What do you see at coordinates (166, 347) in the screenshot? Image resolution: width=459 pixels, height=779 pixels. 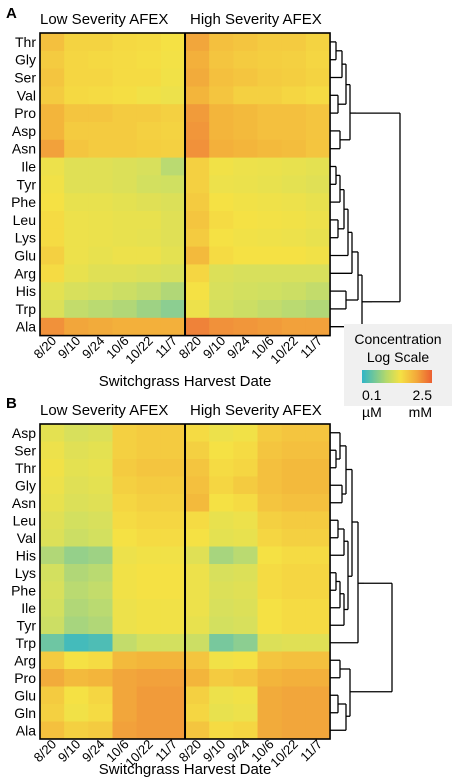 I see `column-label: 11/7` at bounding box center [166, 347].